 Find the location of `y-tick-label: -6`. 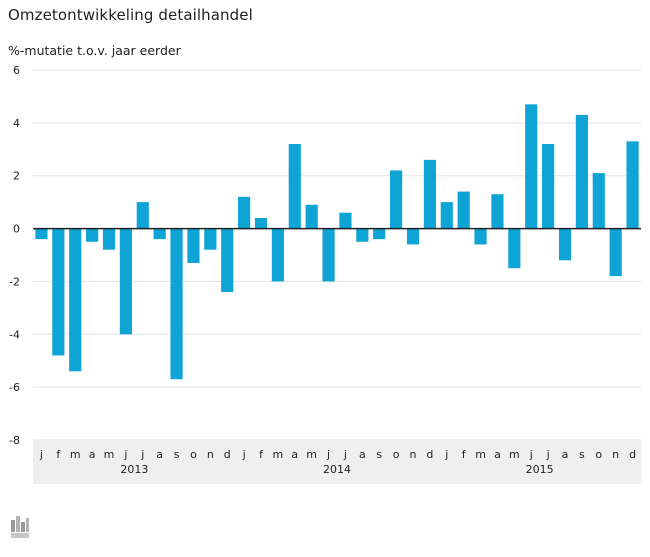

y-tick-label: -6 is located at coordinates (14, 387).